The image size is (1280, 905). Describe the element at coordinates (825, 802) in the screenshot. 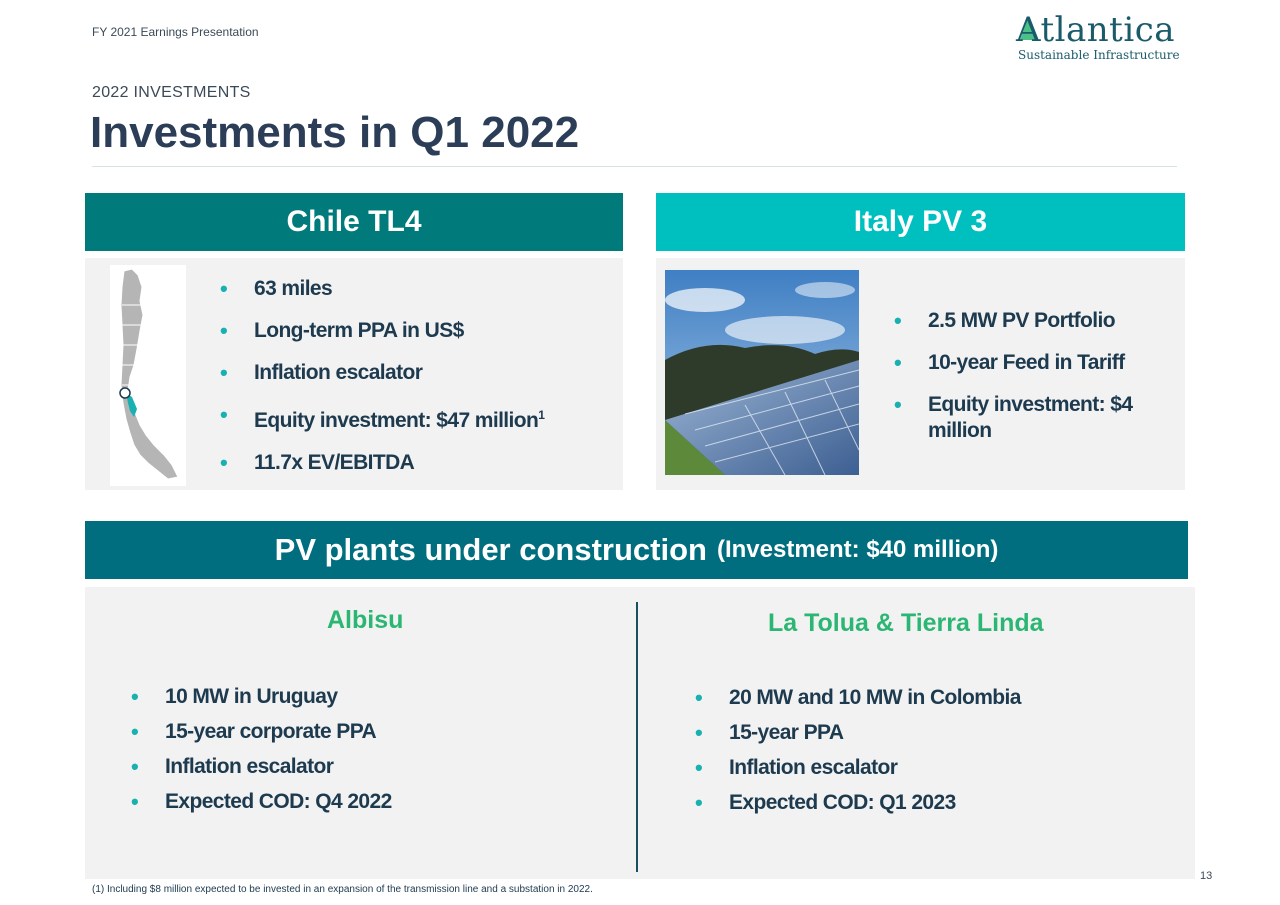

I see `list-item: • Expected COD: Q1 2023` at that location.